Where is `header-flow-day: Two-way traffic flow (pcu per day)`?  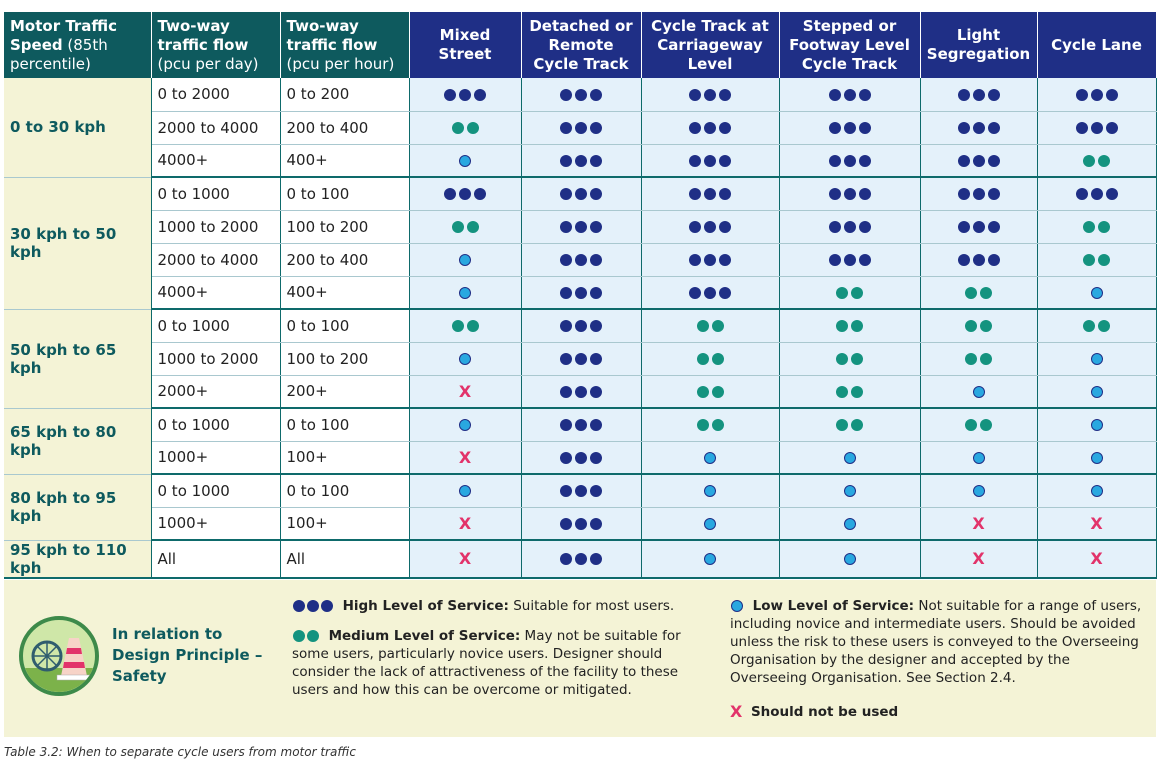
header-flow-day: Two-way traffic flow (pcu per day) is located at coordinates (216, 45).